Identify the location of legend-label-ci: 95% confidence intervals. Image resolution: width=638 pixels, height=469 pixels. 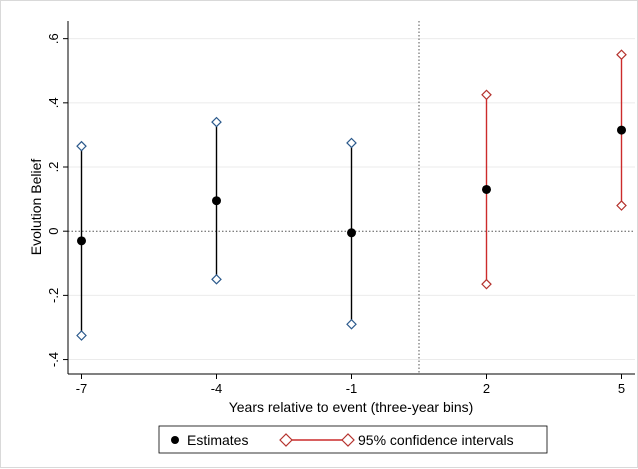
(436, 440).